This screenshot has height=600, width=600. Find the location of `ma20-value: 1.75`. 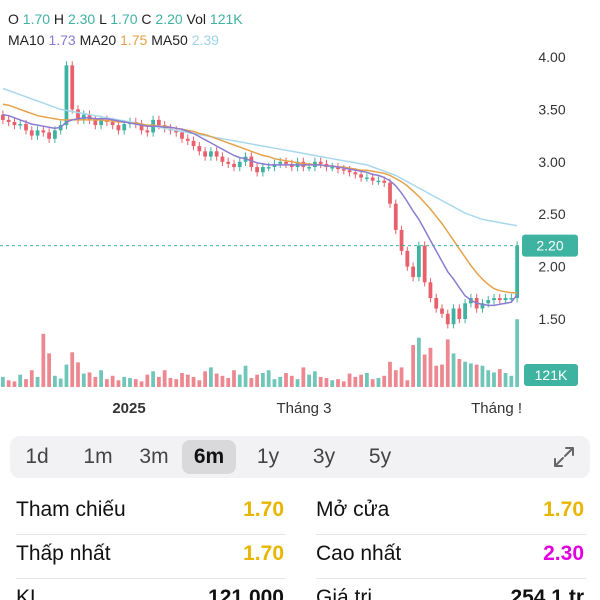

ma20-value: 1.75 is located at coordinates (134, 40).